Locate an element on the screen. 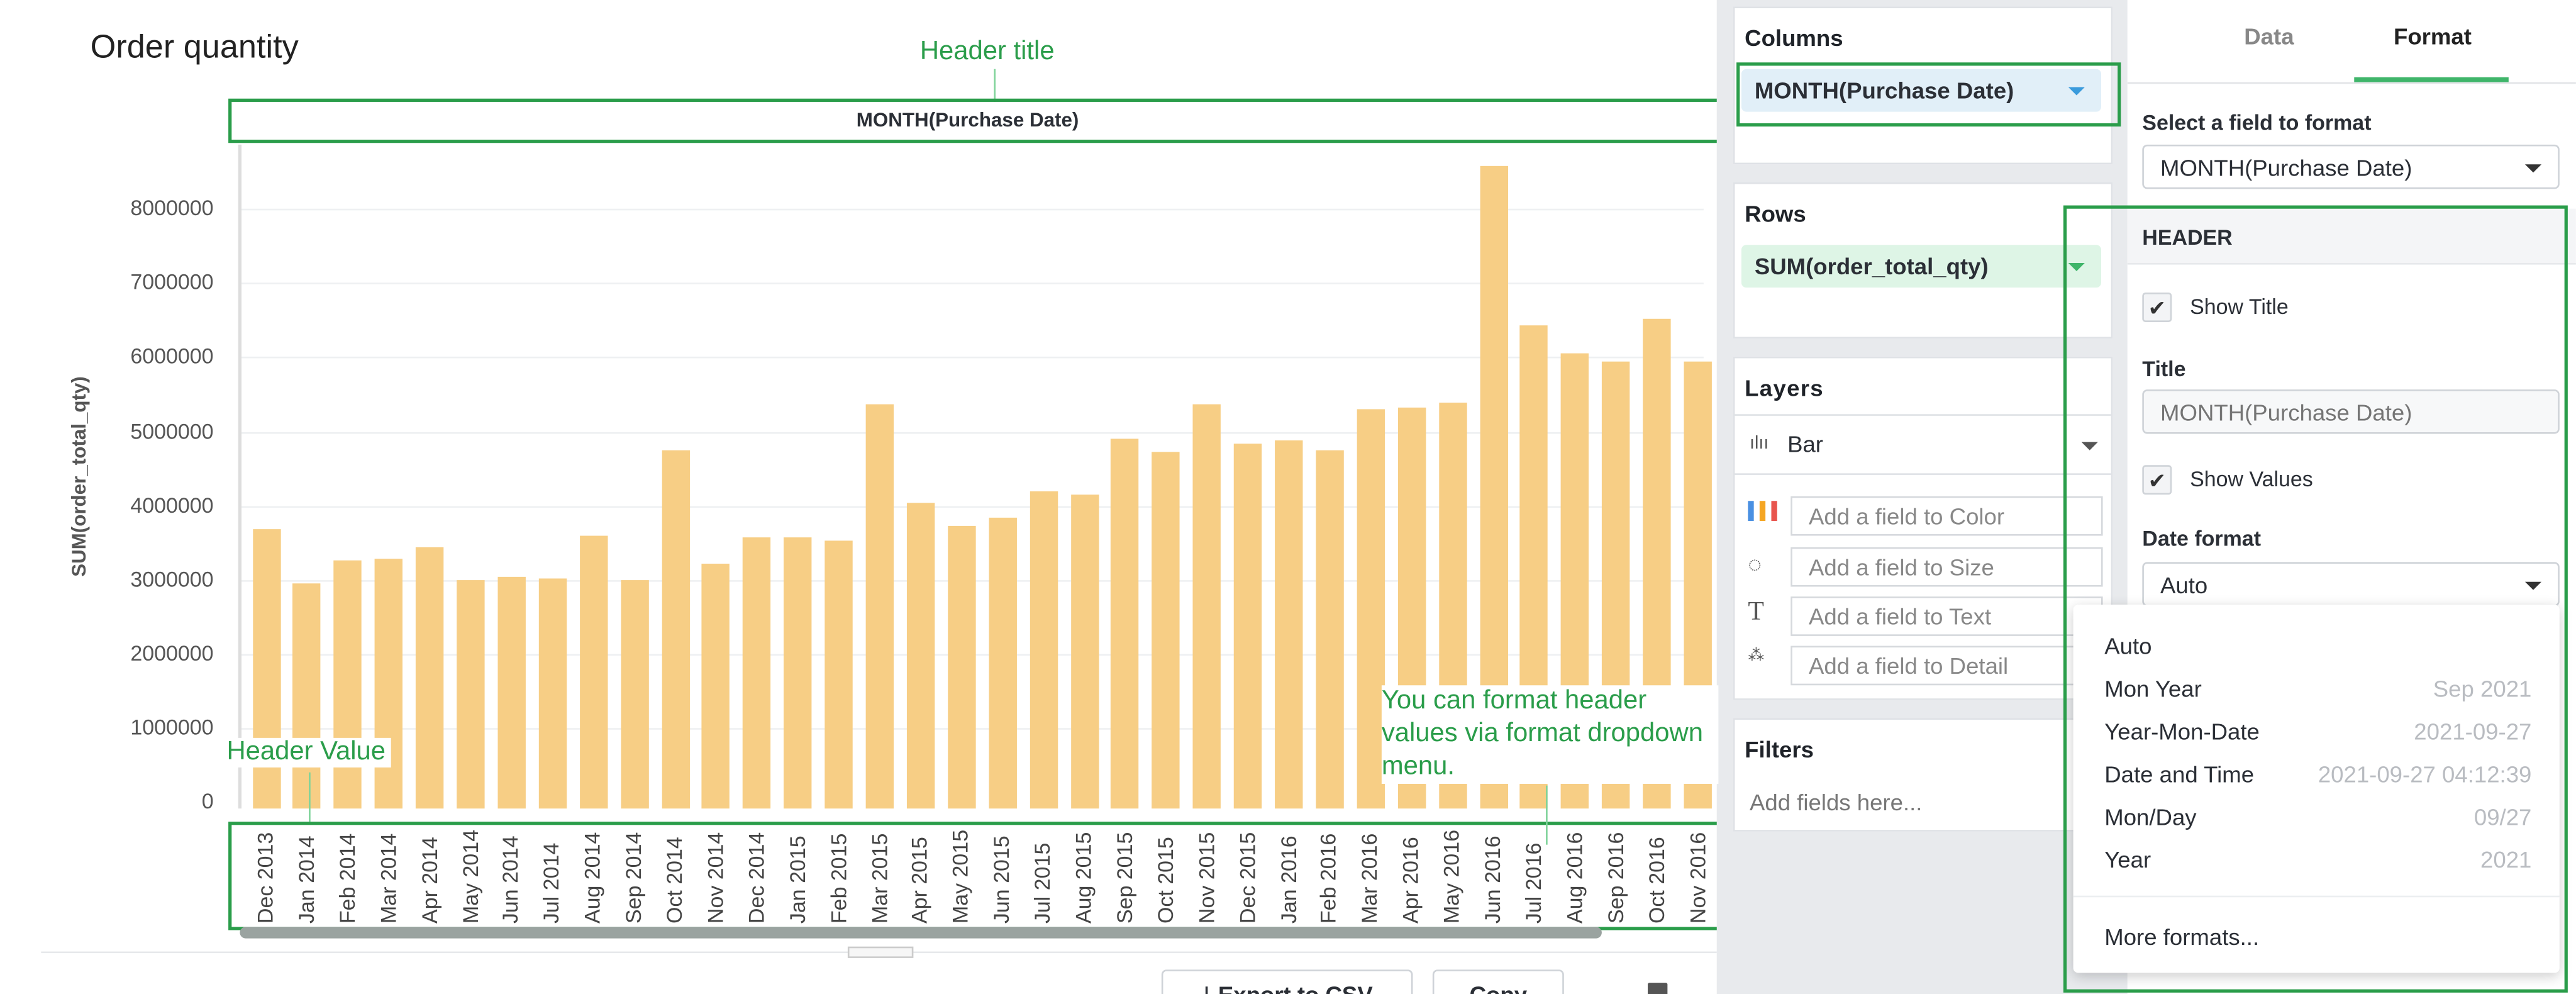 This screenshot has width=2576, height=994. show-title-label: Show Title is located at coordinates (2239, 306).